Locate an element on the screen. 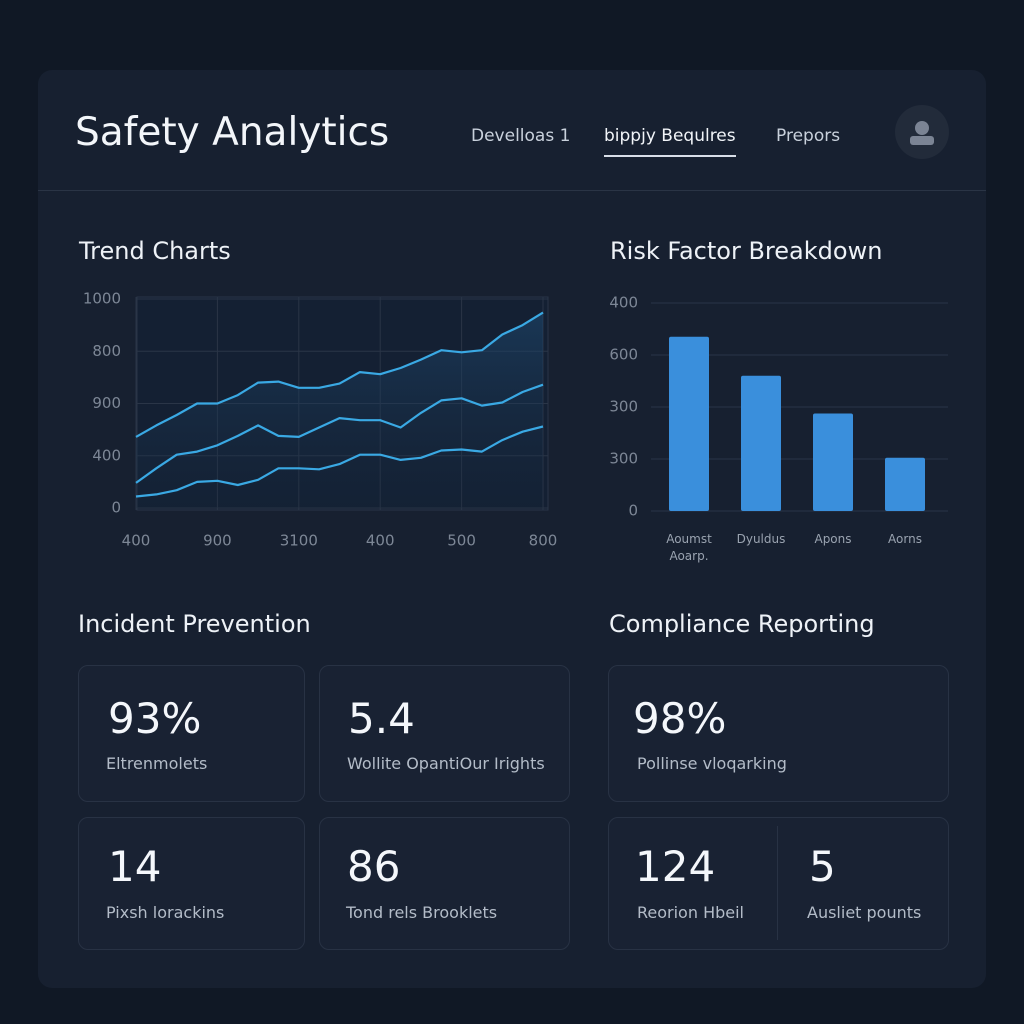  section-title: Risk Factor Breakdown is located at coordinates (746, 251).